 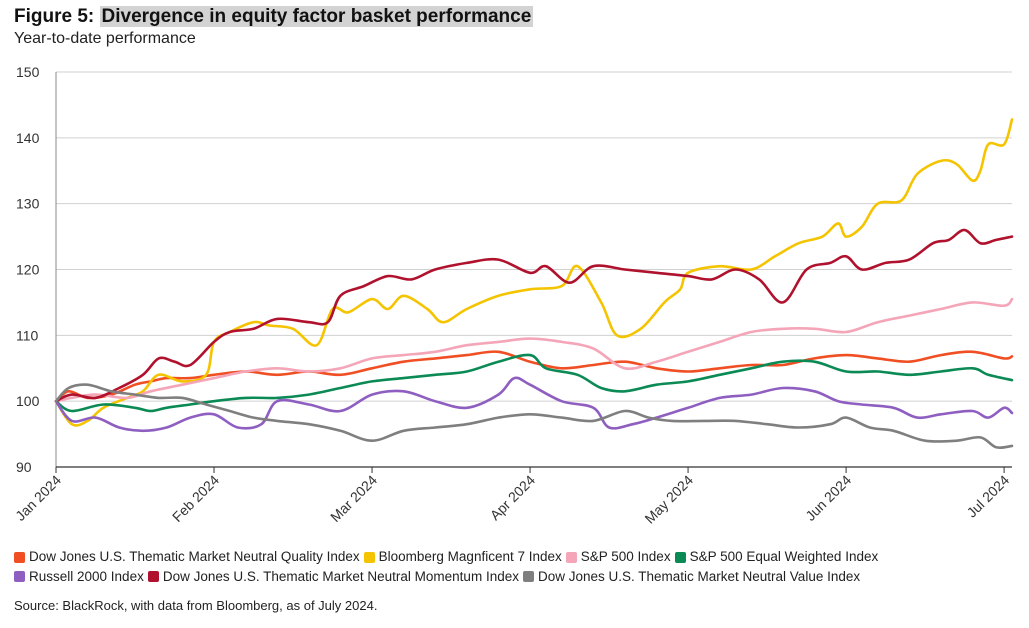 I want to click on y-tick-label: 130, so click(x=28, y=204).